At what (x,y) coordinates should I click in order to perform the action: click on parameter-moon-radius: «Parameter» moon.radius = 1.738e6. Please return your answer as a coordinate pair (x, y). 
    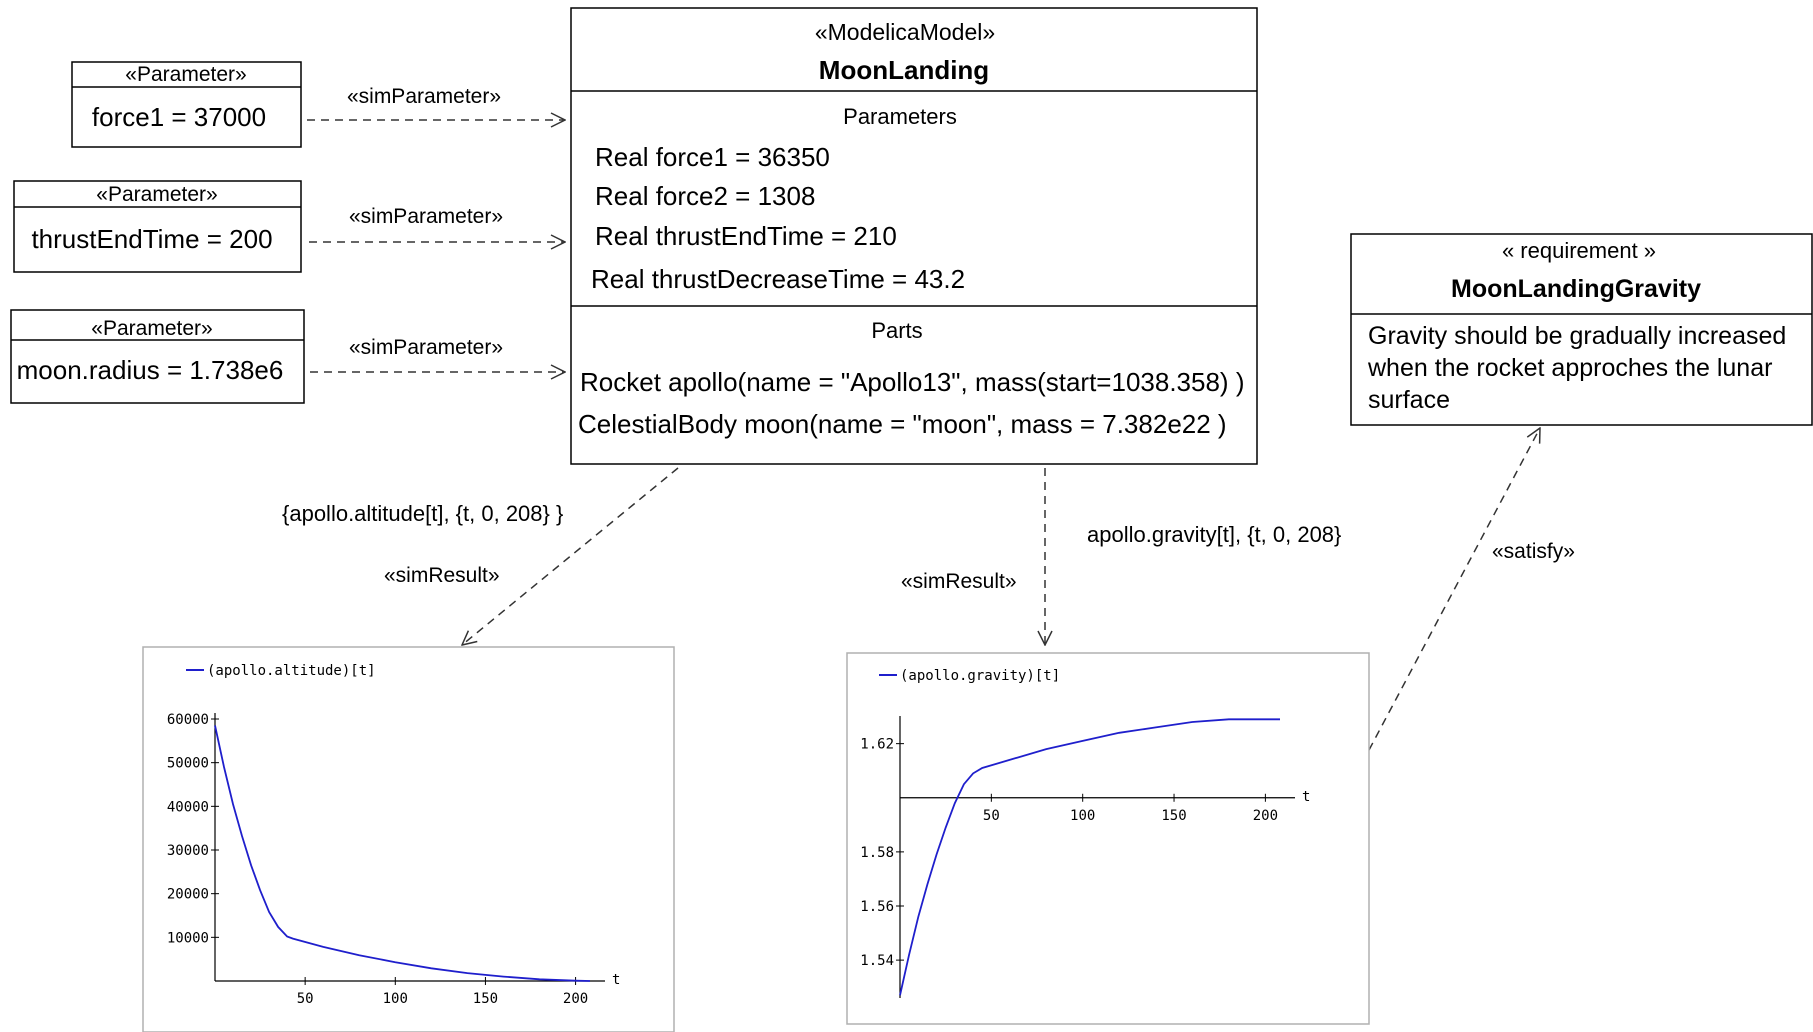
    Looking at the image, I should click on (157, 356).